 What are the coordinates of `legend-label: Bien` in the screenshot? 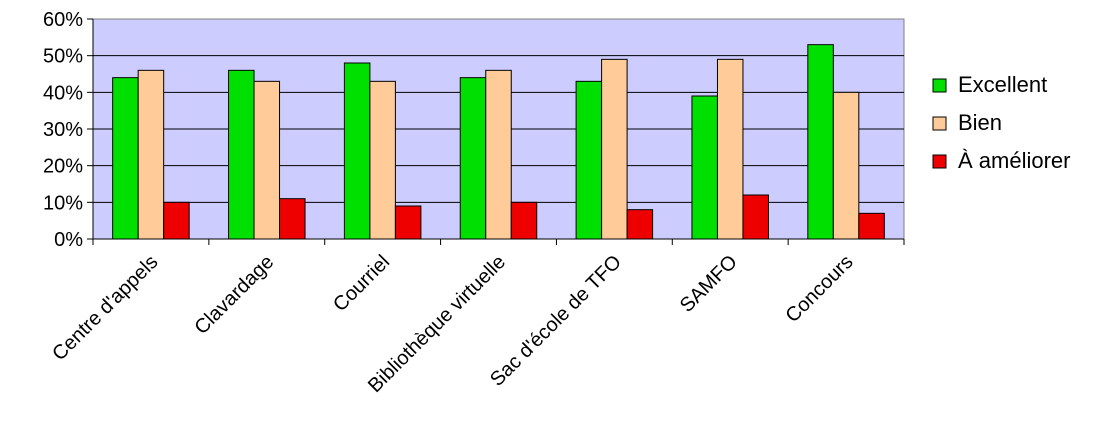 It's located at (980, 122).